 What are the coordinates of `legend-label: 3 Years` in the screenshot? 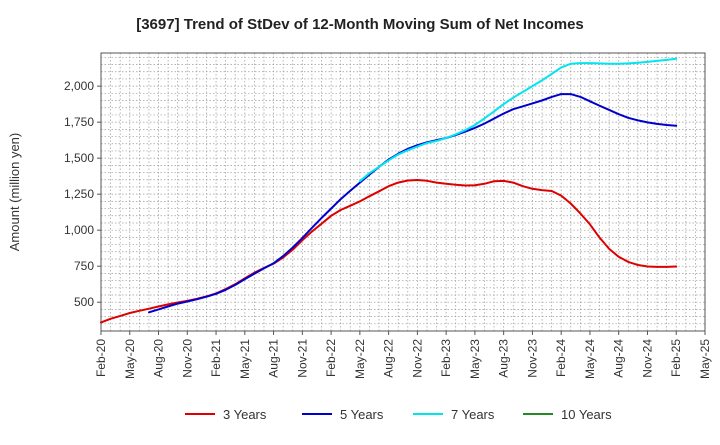 It's located at (245, 414).